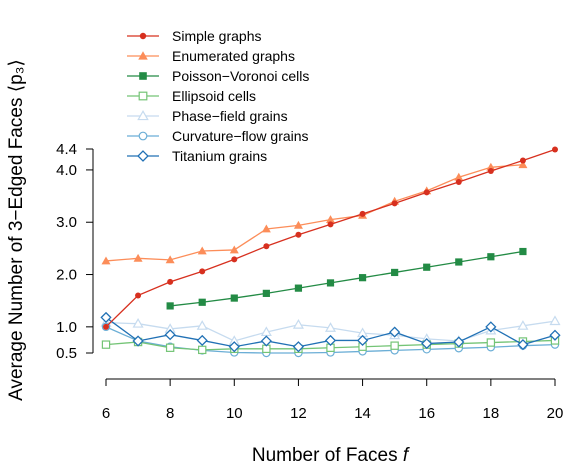  Describe the element at coordinates (170, 413) in the screenshot. I see `x-tick-label: 8` at that location.